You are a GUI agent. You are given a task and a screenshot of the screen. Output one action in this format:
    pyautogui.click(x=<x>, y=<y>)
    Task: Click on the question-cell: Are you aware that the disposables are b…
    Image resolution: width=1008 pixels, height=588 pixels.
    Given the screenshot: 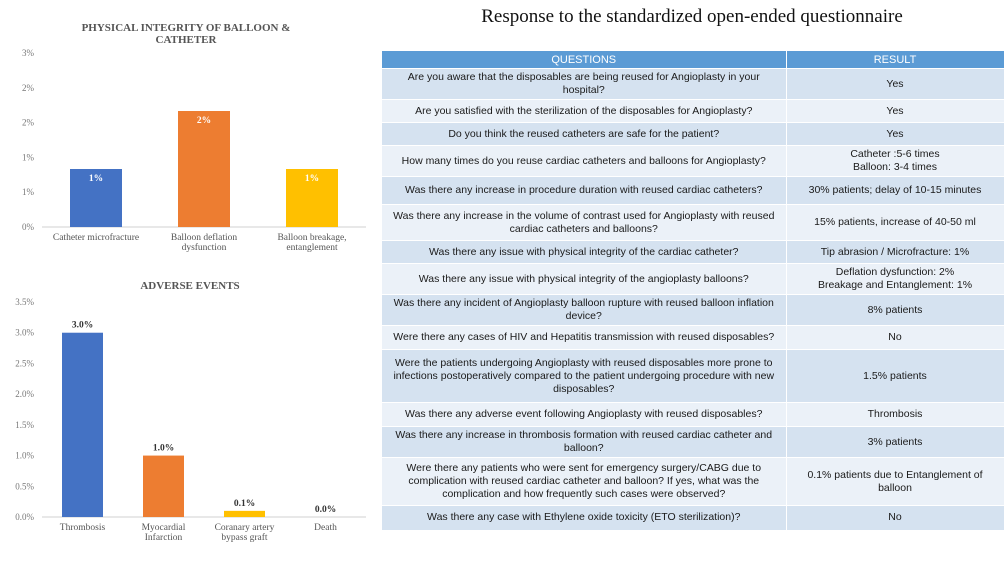 What is the action you would take?
    pyautogui.click(x=584, y=84)
    